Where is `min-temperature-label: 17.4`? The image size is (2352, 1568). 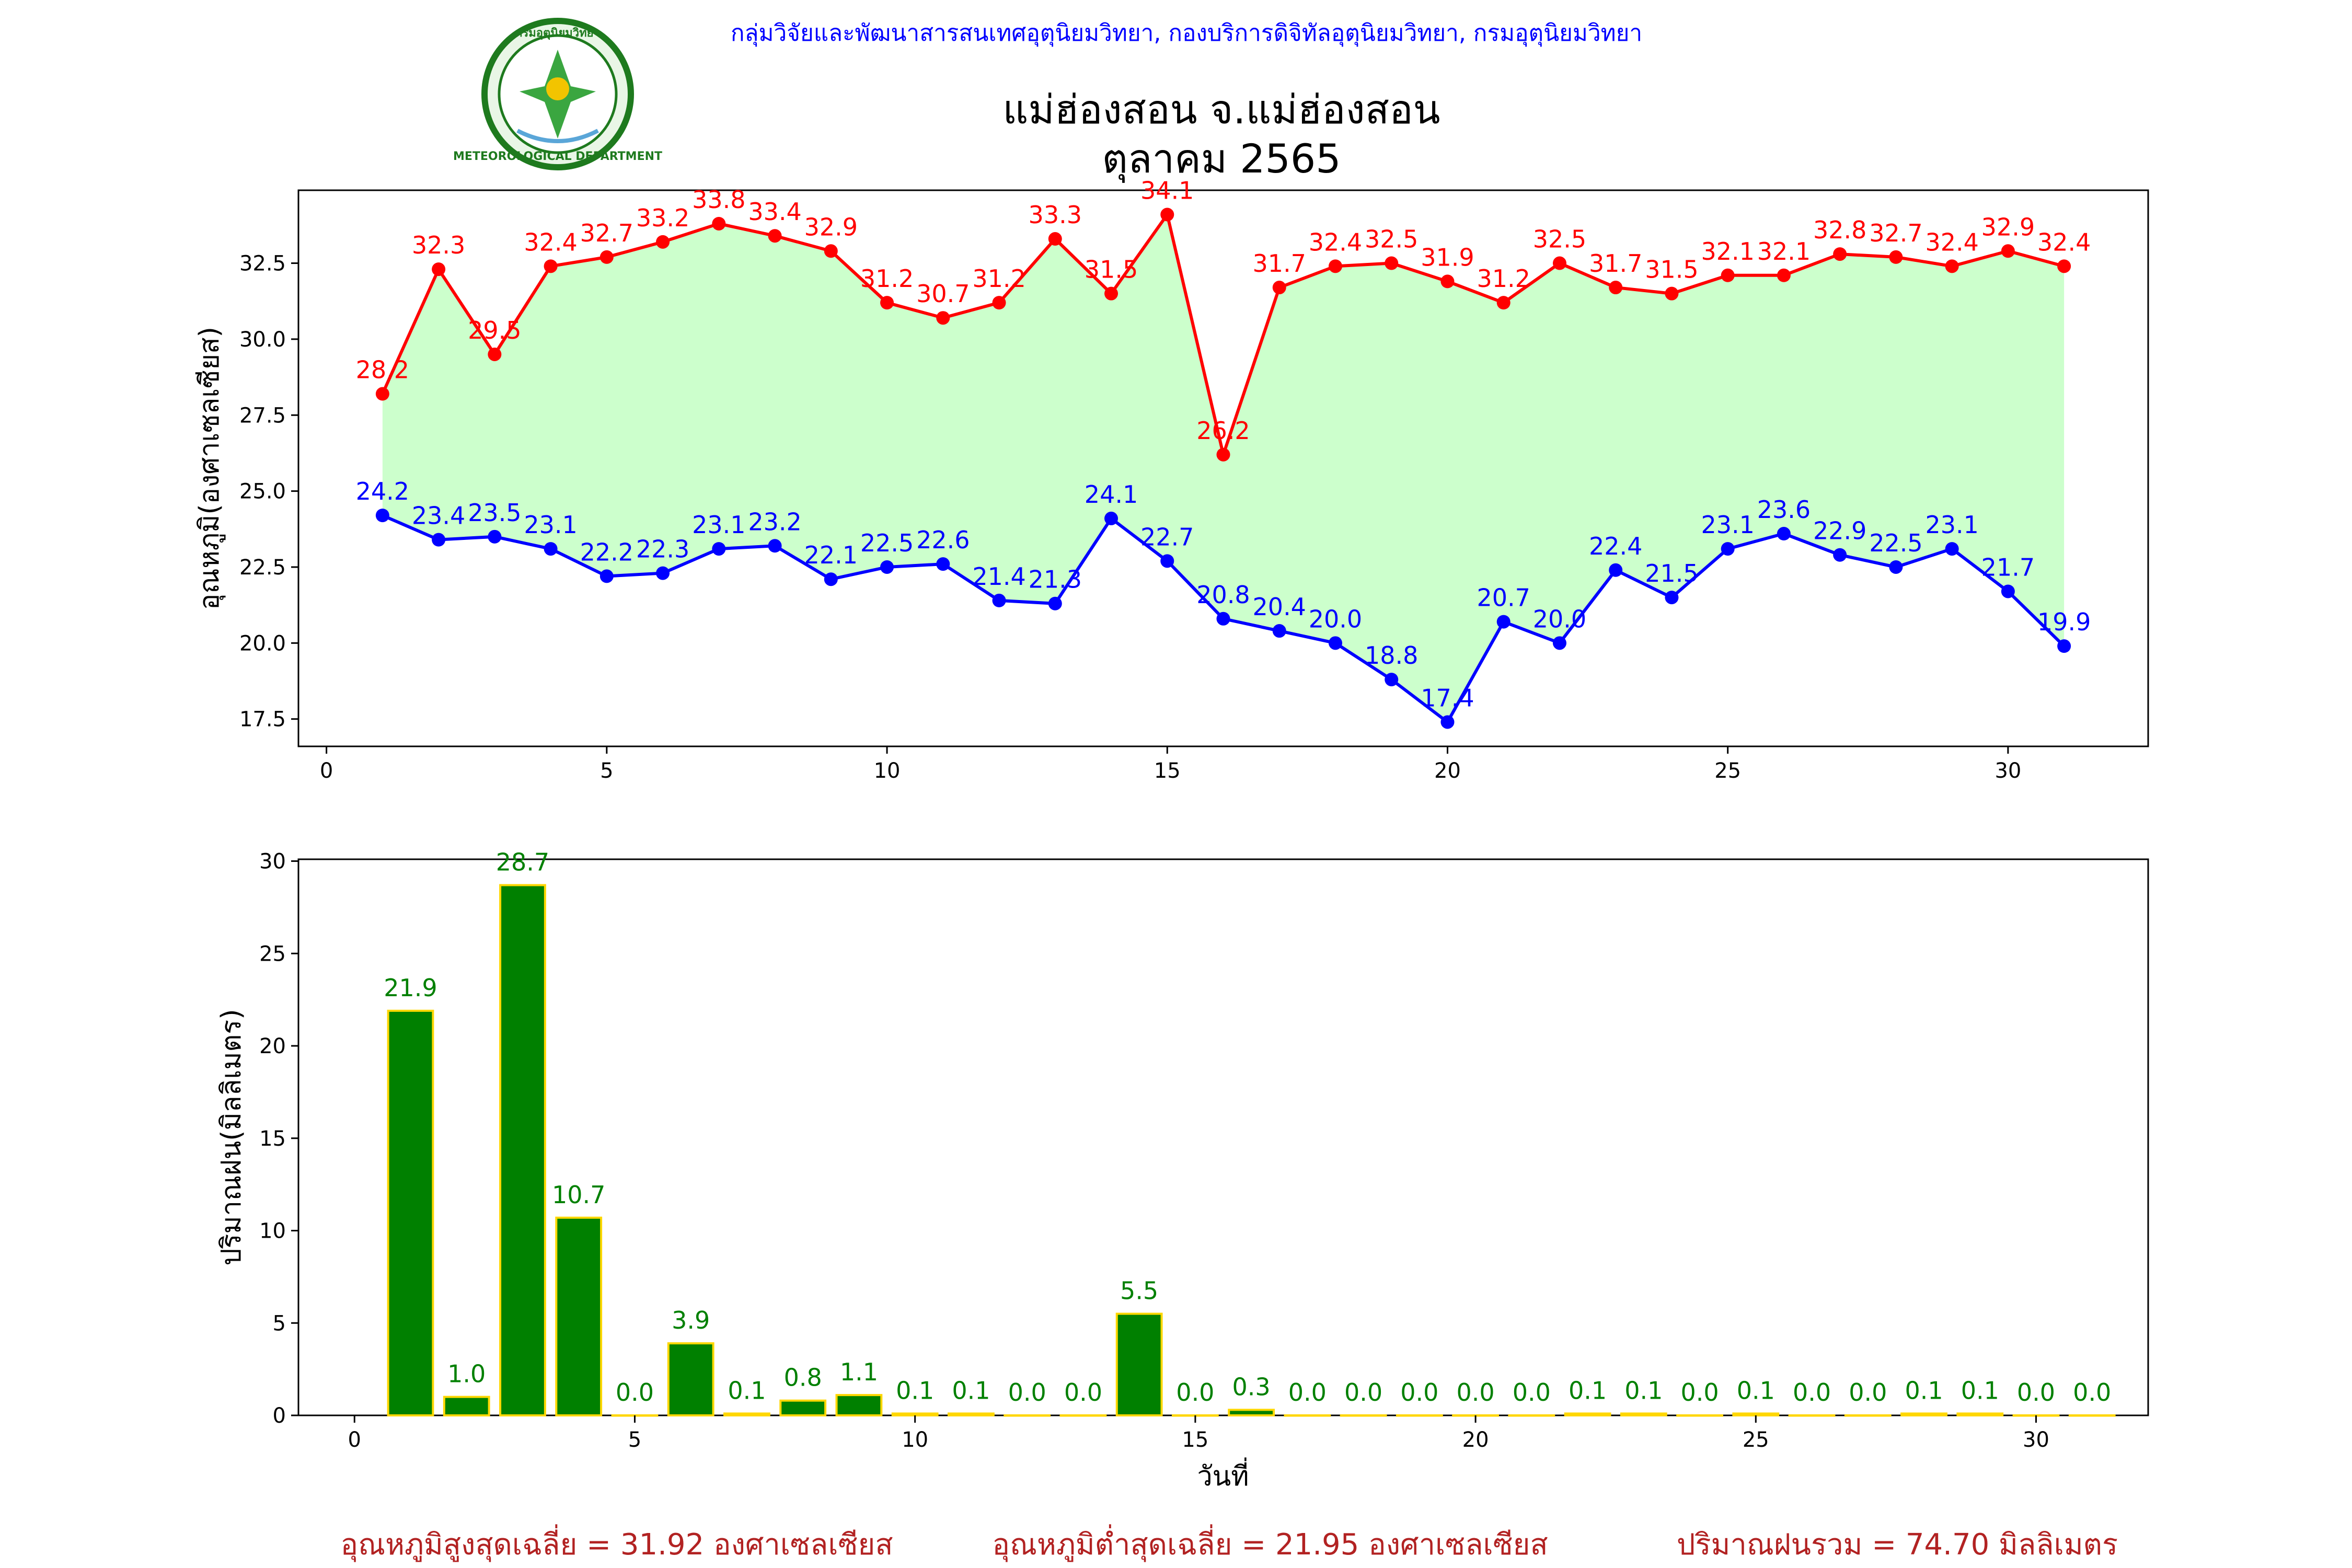 min-temperature-label: 17.4 is located at coordinates (1447, 698).